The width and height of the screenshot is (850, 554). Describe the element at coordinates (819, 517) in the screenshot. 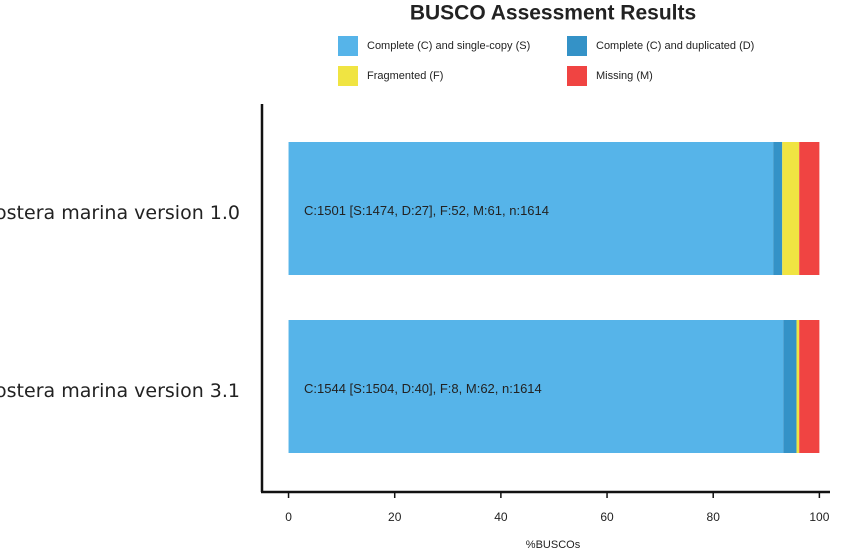

I see `x-tick-label: 100` at that location.